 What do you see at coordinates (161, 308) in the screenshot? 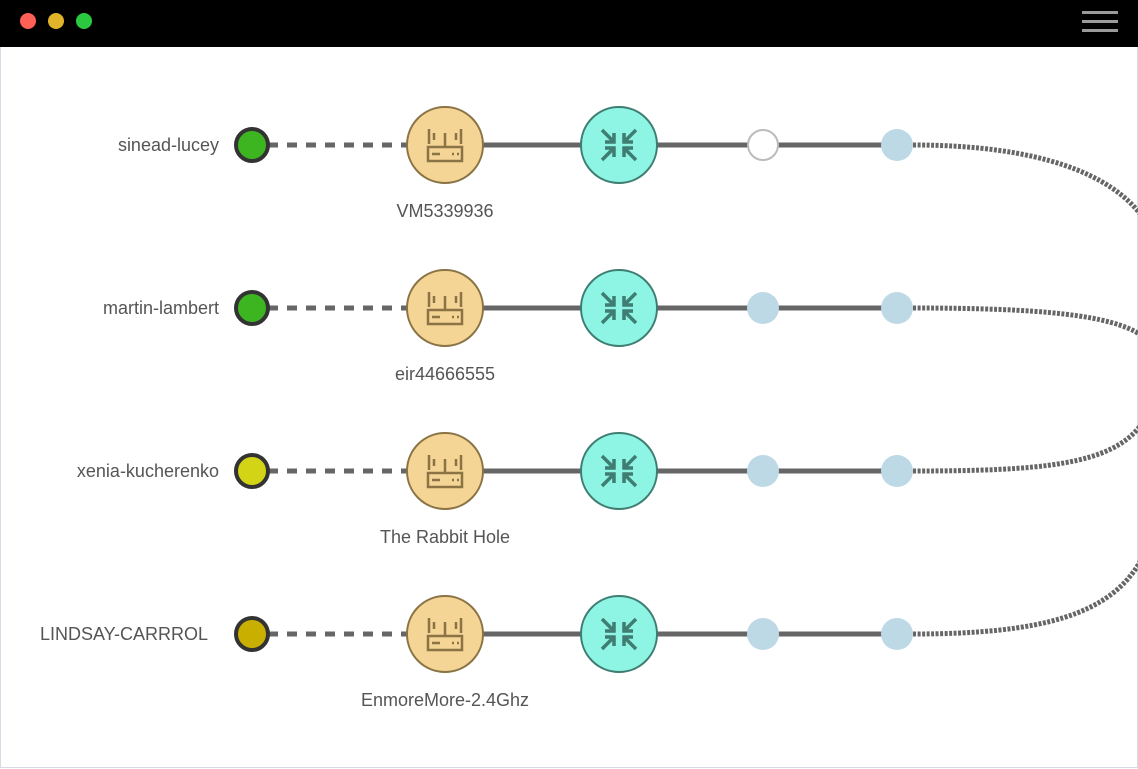
I see `client-name: martin-lambert` at bounding box center [161, 308].